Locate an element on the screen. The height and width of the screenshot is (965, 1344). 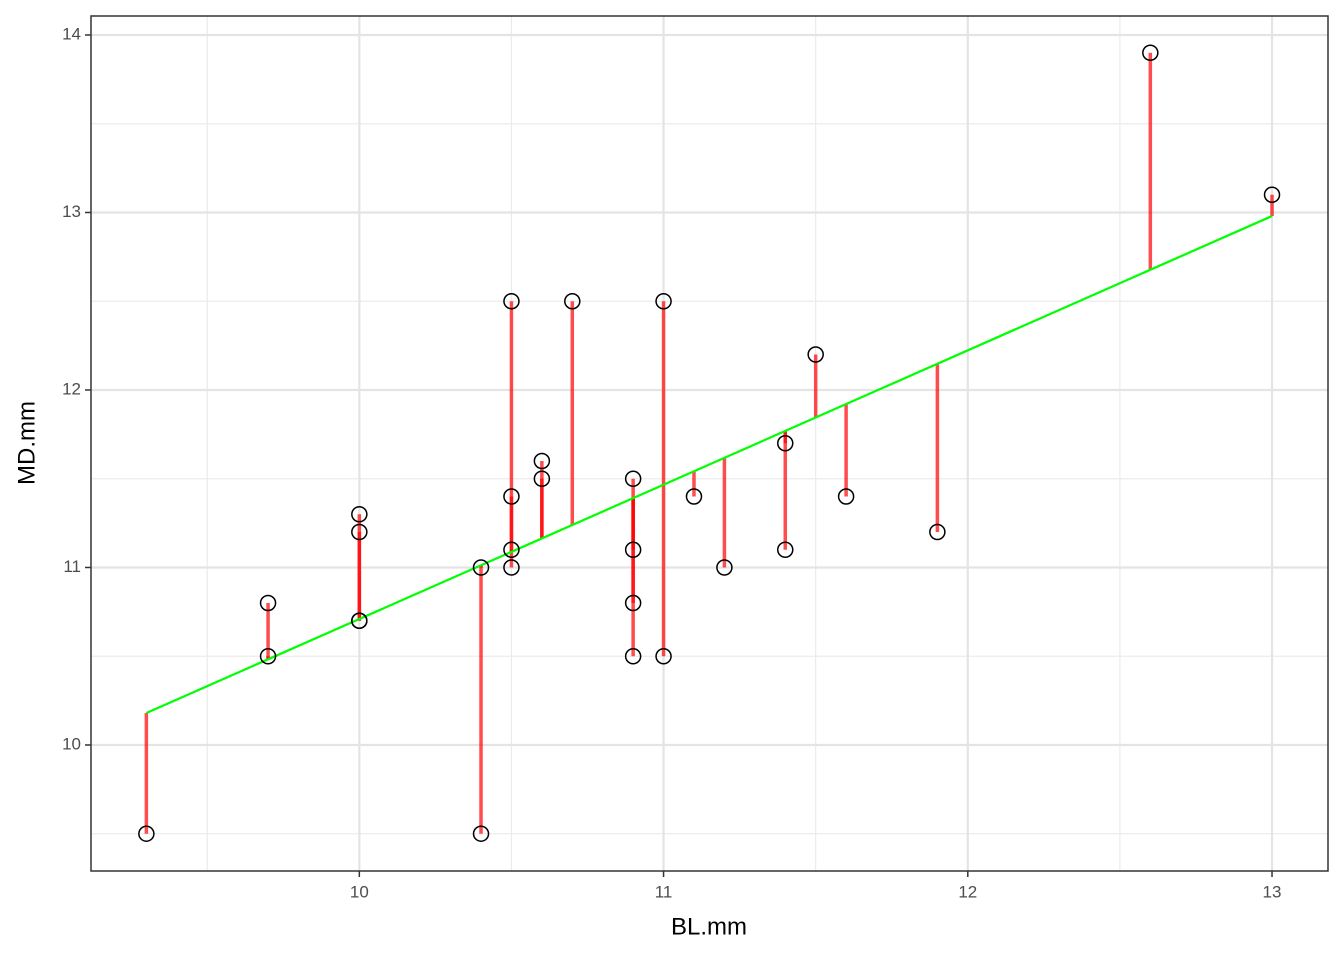
x-tick-label: 12 is located at coordinates (967, 891).